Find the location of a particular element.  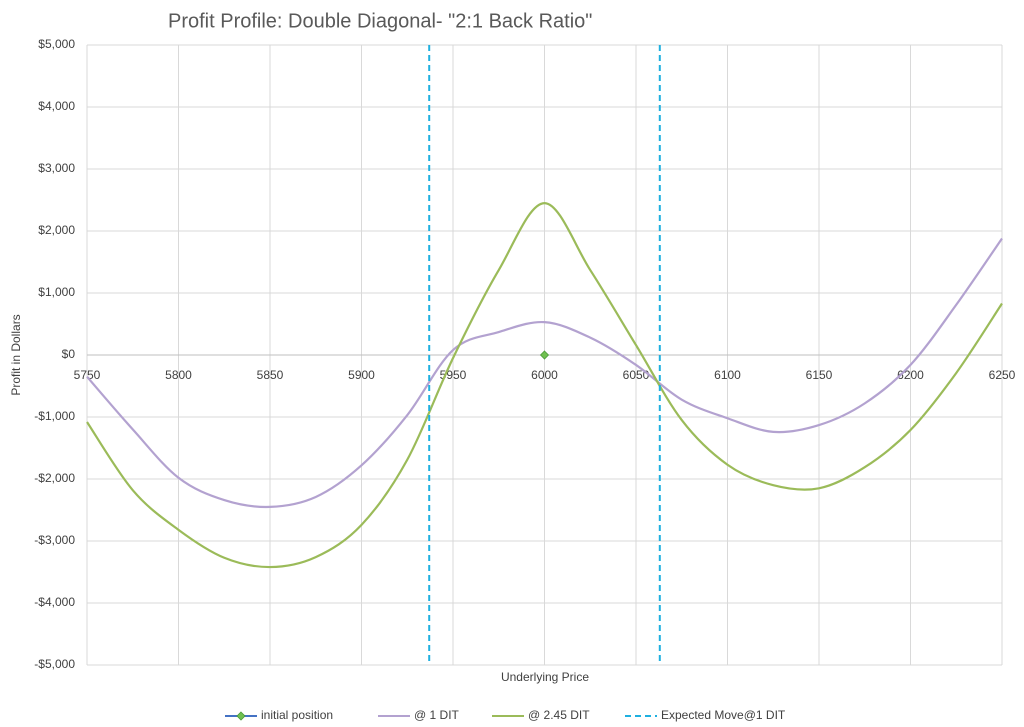

x-tick-label: 6000 is located at coordinates (544, 375).